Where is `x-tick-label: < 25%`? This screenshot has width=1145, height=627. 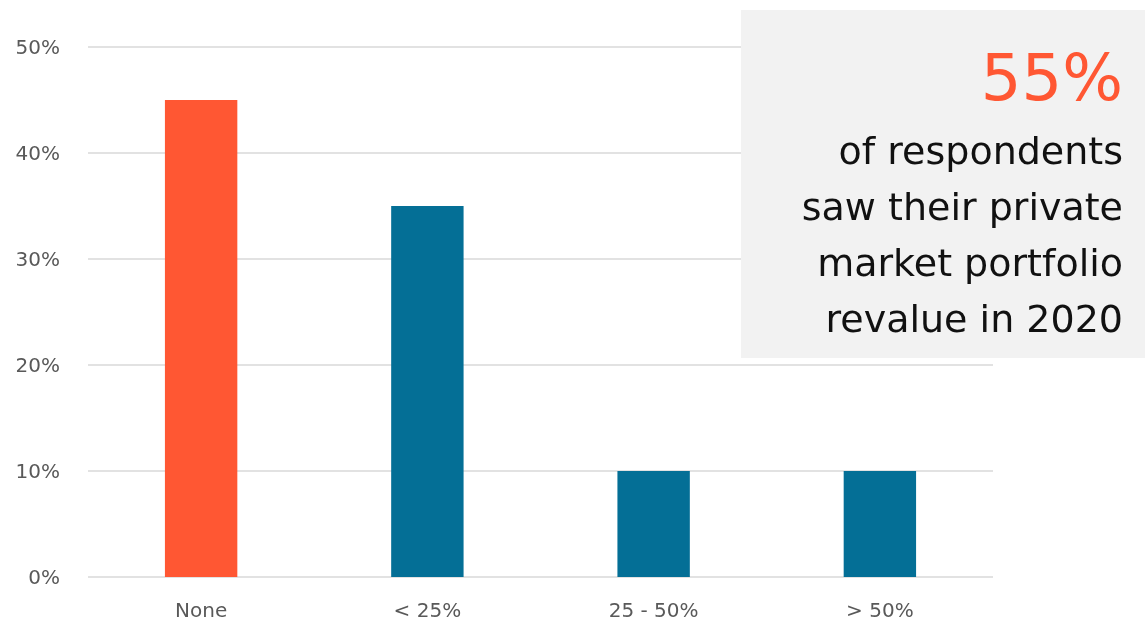
x-tick-label: < 25% is located at coordinates (427, 610).